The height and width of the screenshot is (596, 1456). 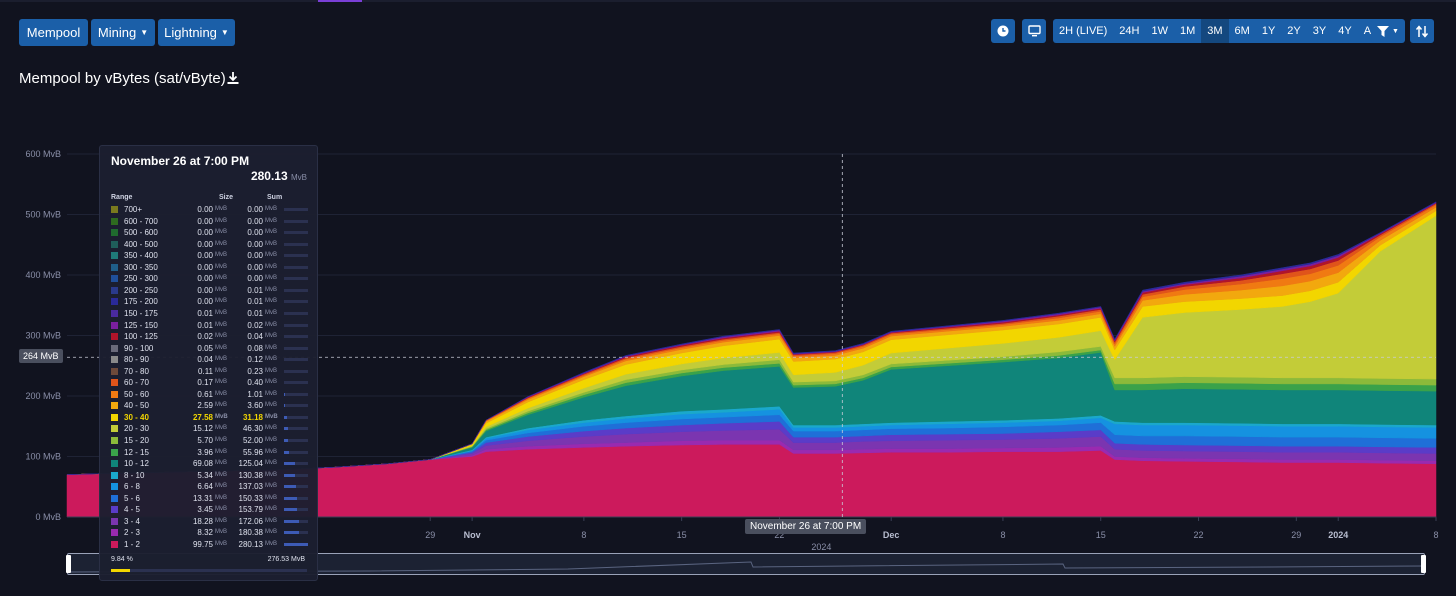 I want to click on size-value: 0.00, so click(x=205, y=267).